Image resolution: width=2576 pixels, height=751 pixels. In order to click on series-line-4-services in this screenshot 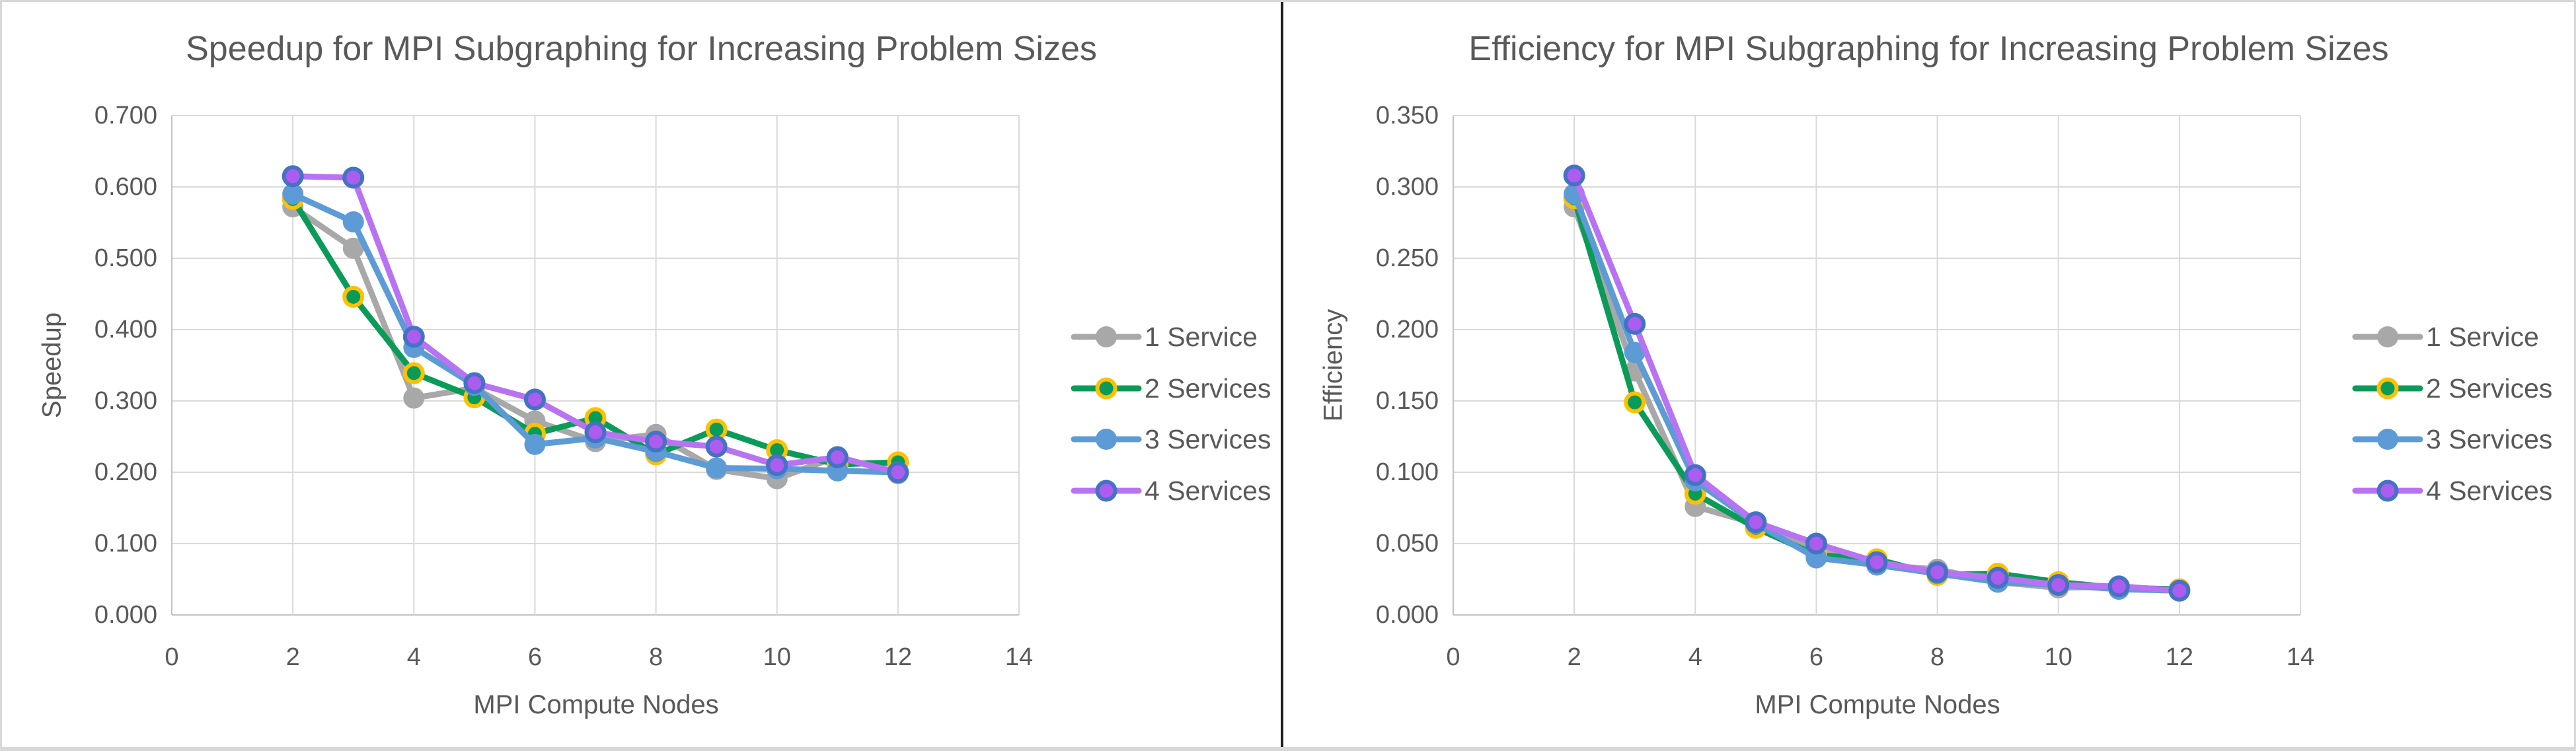, I will do `click(1877, 383)`.